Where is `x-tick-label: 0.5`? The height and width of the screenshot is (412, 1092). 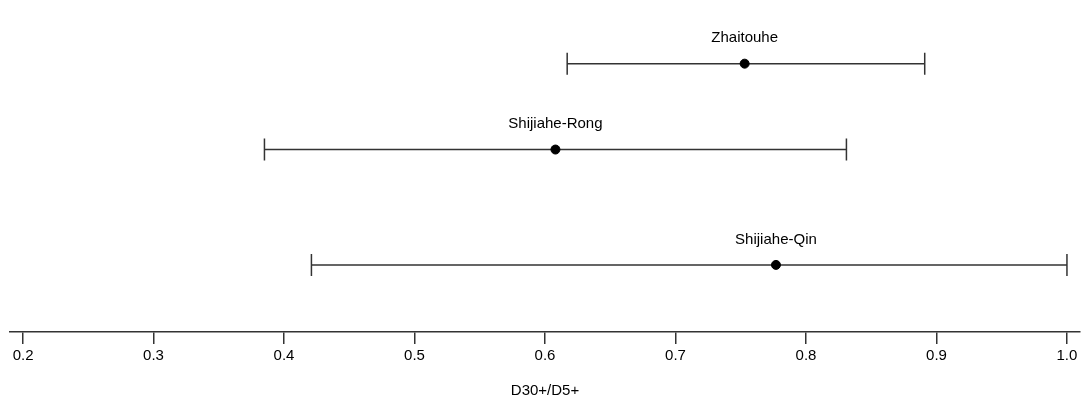 x-tick-label: 0.5 is located at coordinates (414, 355).